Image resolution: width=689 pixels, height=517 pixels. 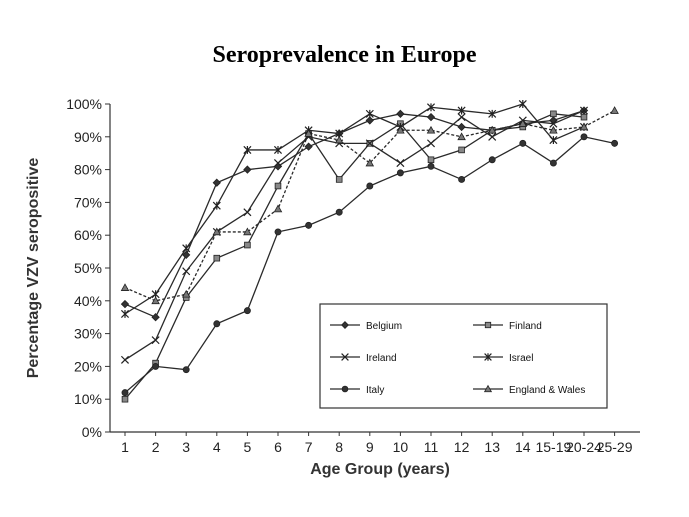 I want to click on x-tick-label: 14, so click(x=523, y=447).